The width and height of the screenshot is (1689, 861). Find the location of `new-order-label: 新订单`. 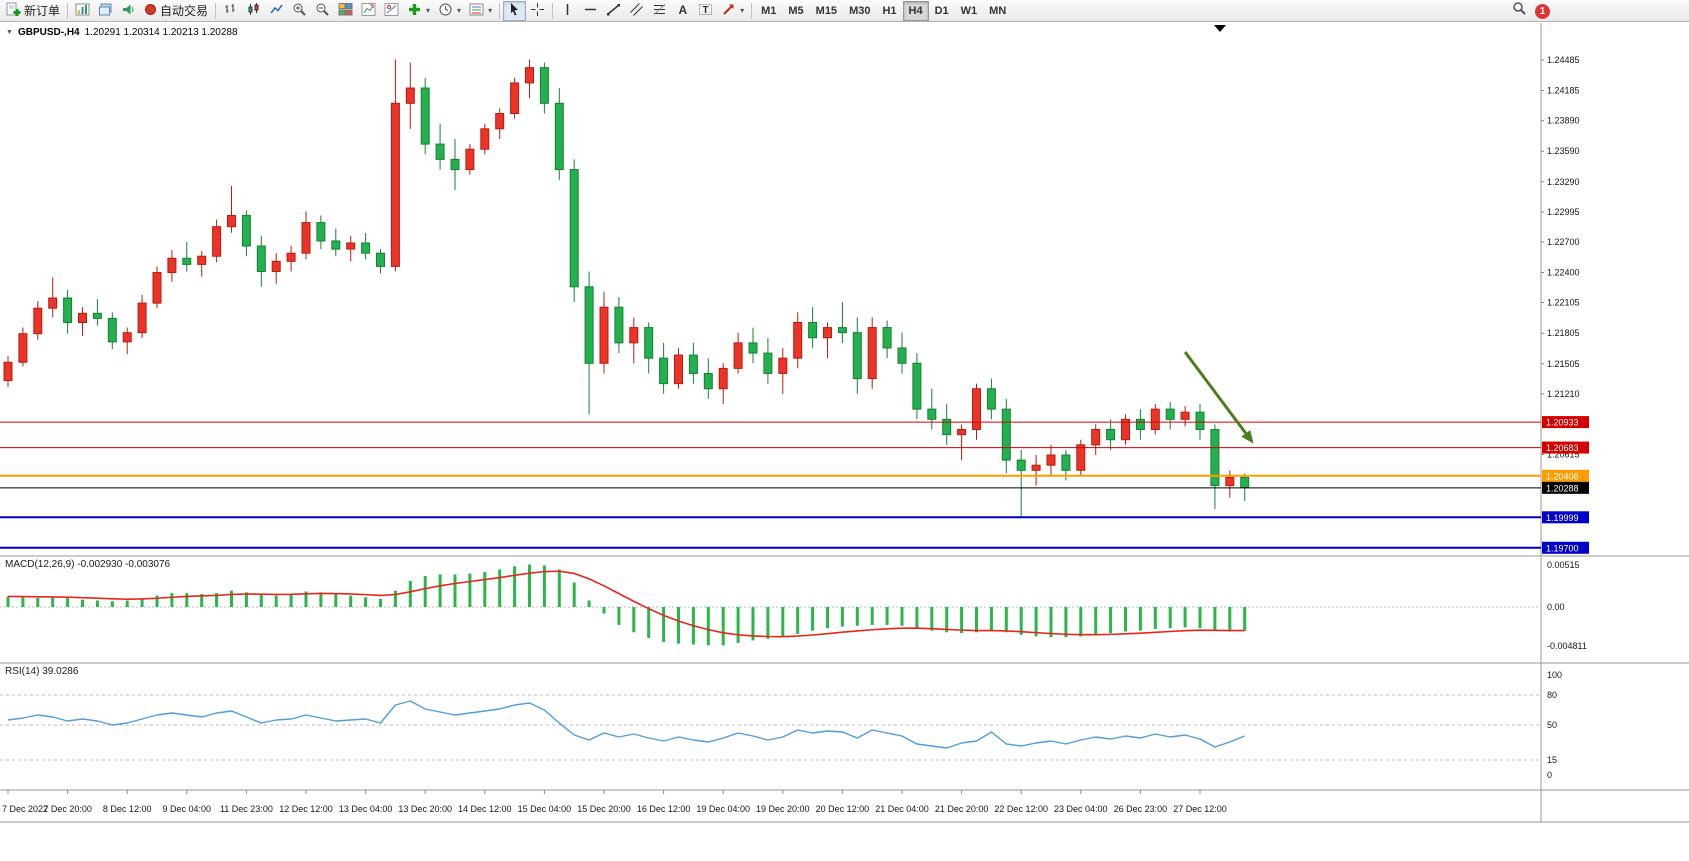

new-order-label: 新订单 is located at coordinates (42, 11).